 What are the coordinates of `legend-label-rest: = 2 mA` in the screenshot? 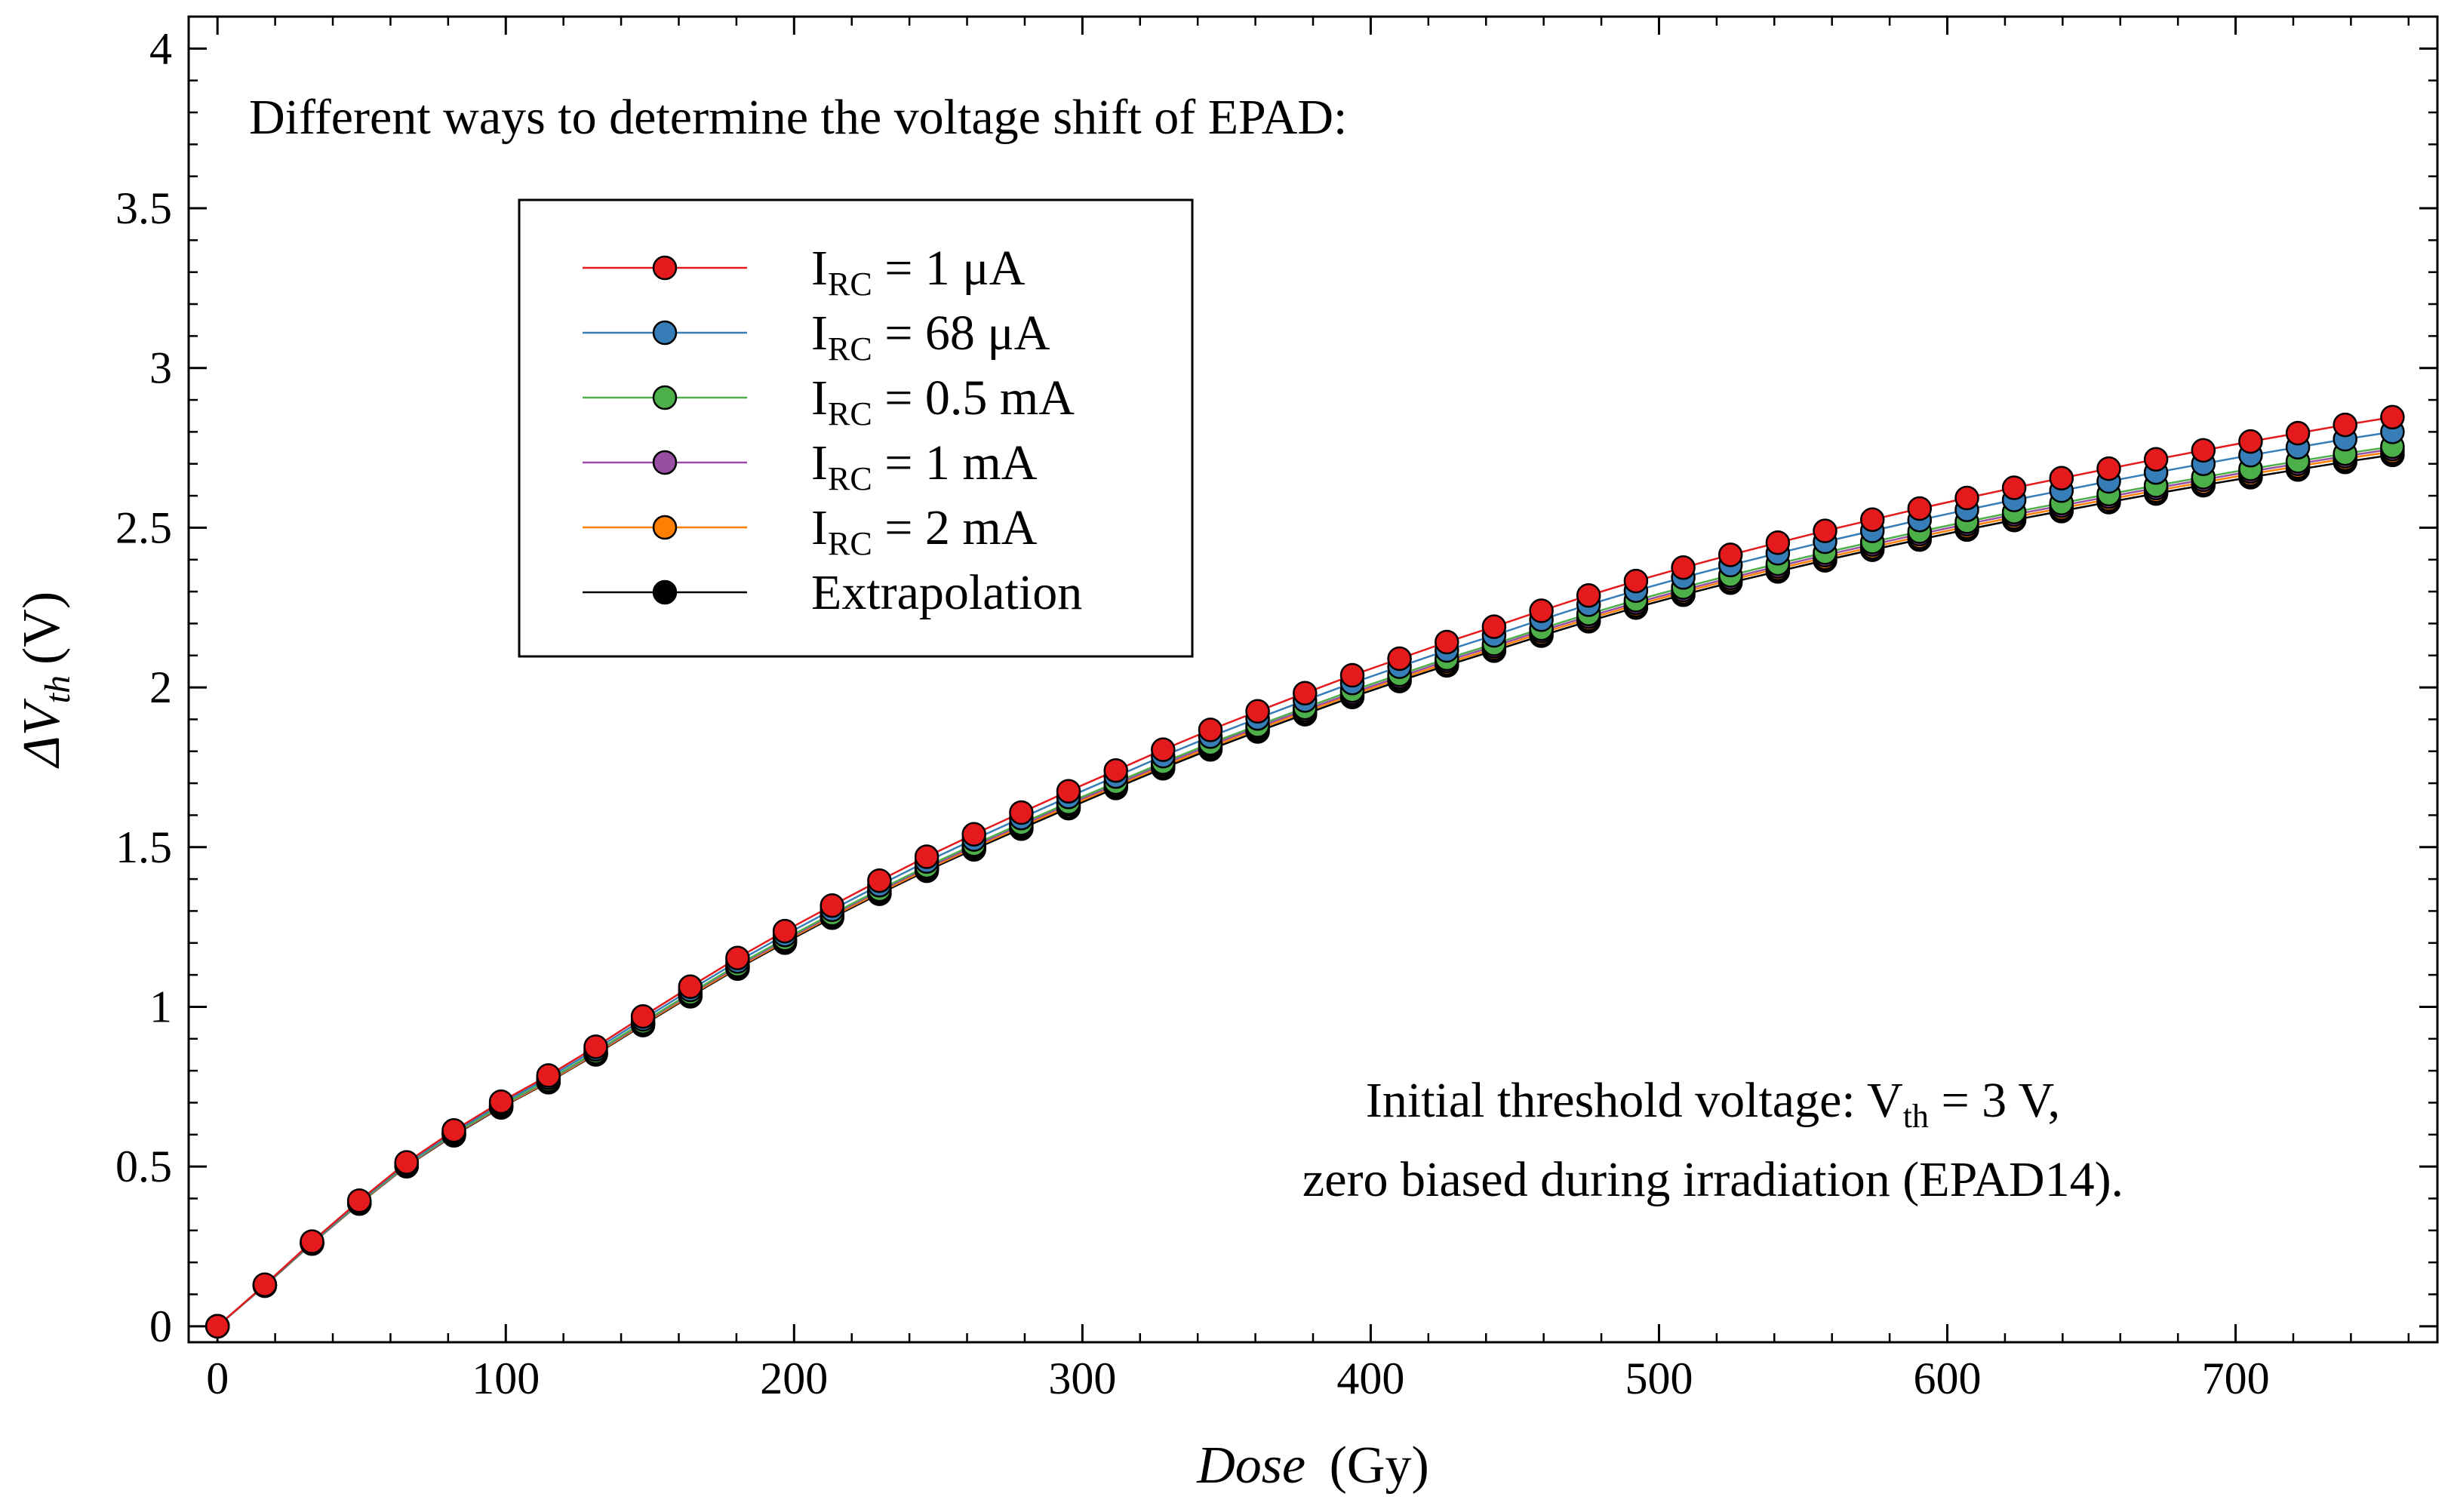 It's located at (955, 527).